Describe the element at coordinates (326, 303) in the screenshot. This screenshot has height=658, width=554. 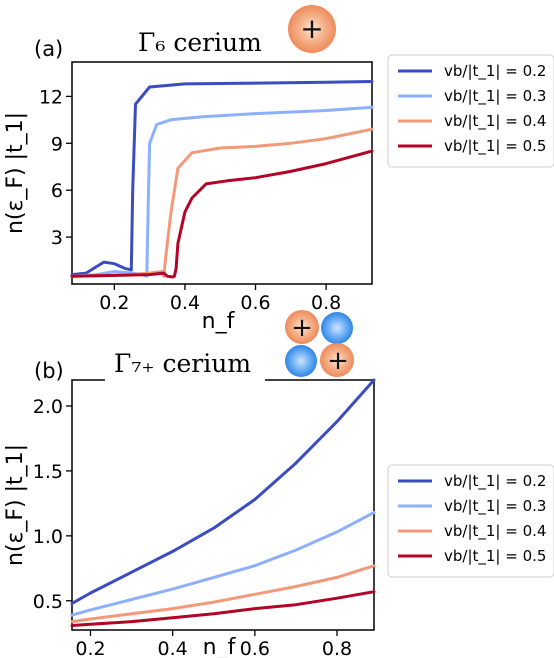
I see `panel-a-xtick-label-4: 0.8` at that location.